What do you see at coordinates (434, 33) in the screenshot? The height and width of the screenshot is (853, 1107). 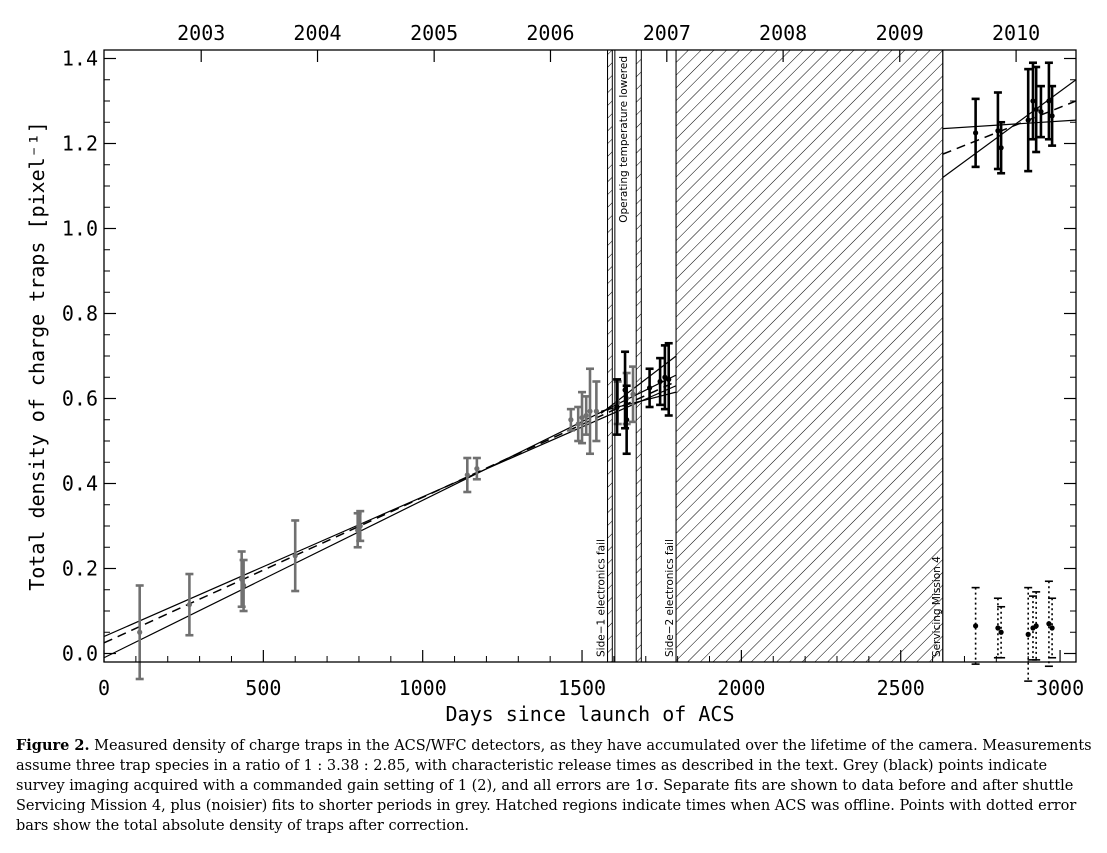 I see `year-label: 2005` at bounding box center [434, 33].